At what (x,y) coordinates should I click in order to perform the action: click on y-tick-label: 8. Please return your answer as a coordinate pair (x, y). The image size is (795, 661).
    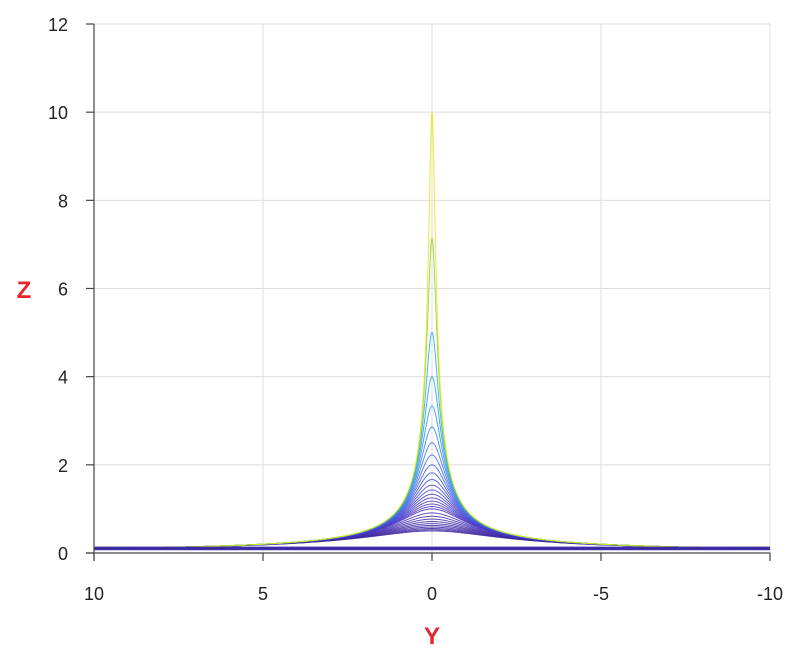
    Looking at the image, I should click on (63, 201).